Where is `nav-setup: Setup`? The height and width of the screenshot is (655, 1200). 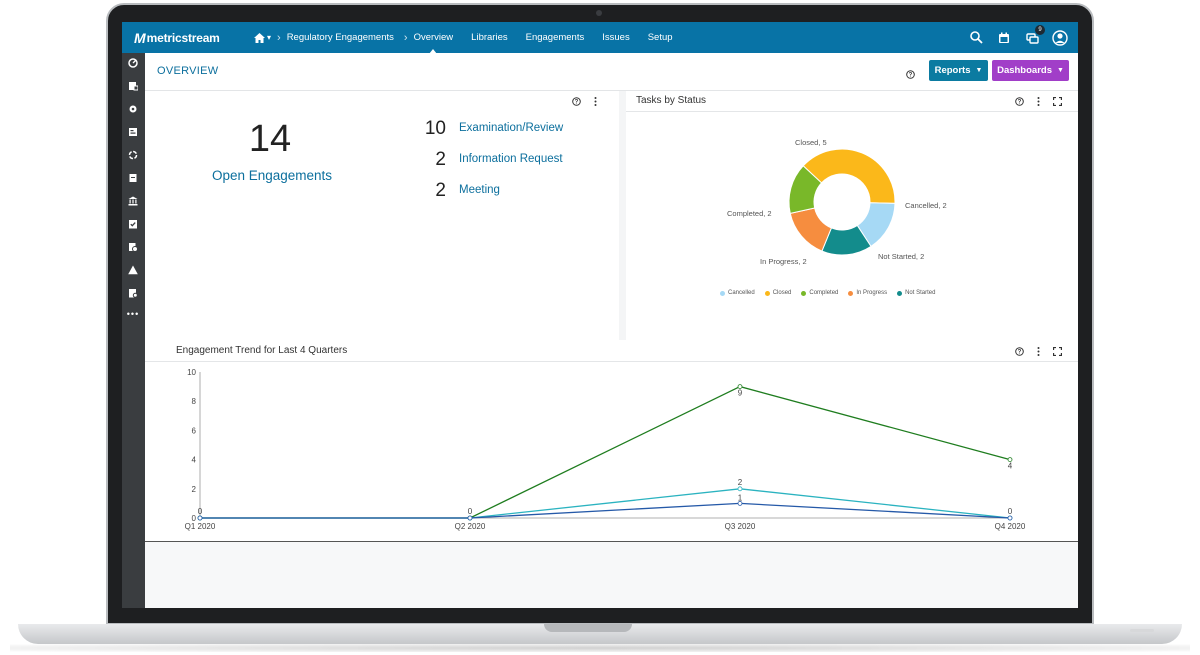
nav-setup: Setup is located at coordinates (660, 37).